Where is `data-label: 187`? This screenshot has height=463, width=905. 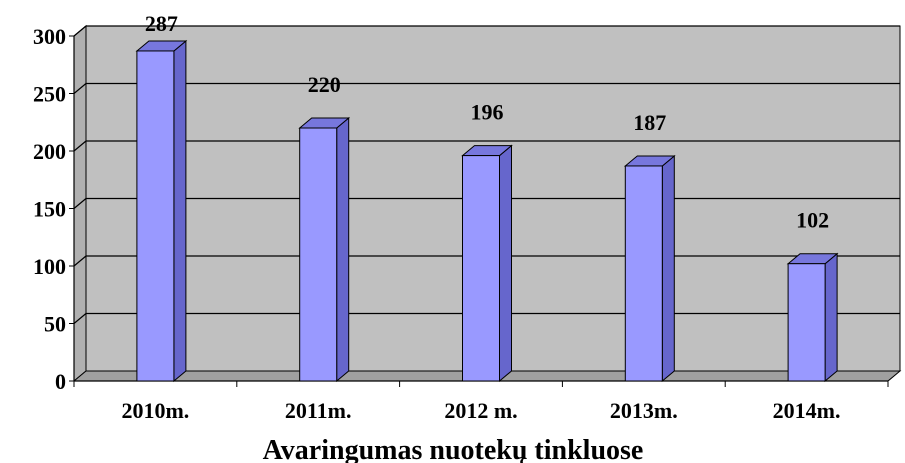 data-label: 187 is located at coordinates (649, 122).